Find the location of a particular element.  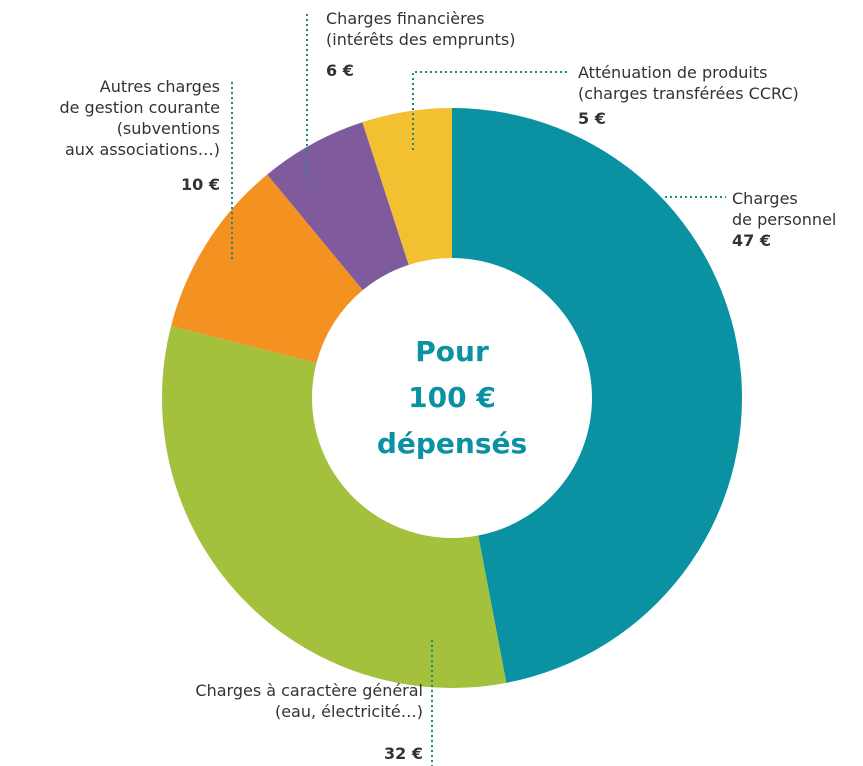

leader-line is located at coordinates (491, 110).